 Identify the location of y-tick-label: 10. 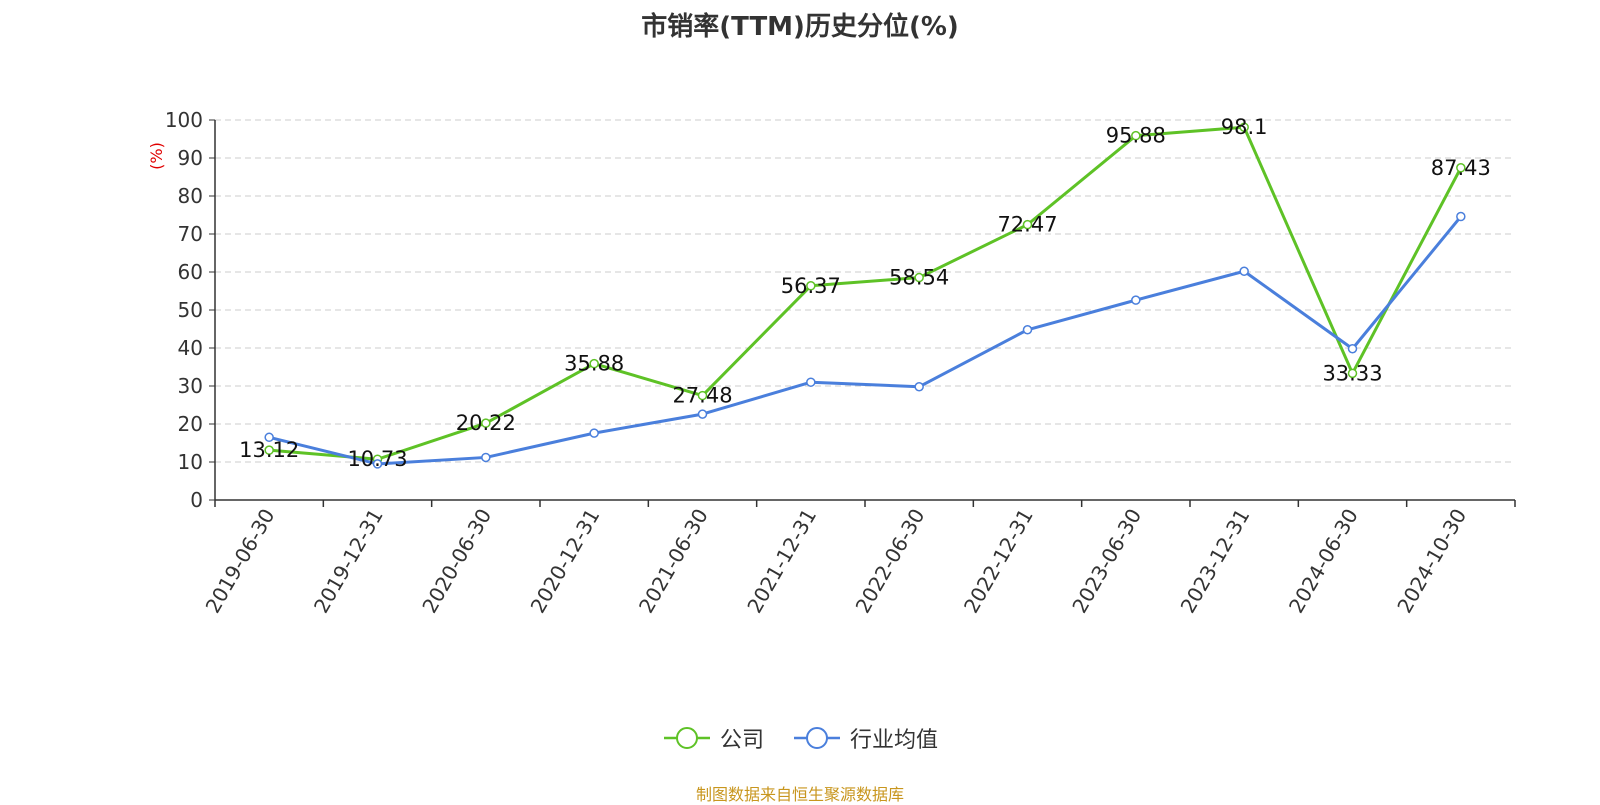
(190, 462).